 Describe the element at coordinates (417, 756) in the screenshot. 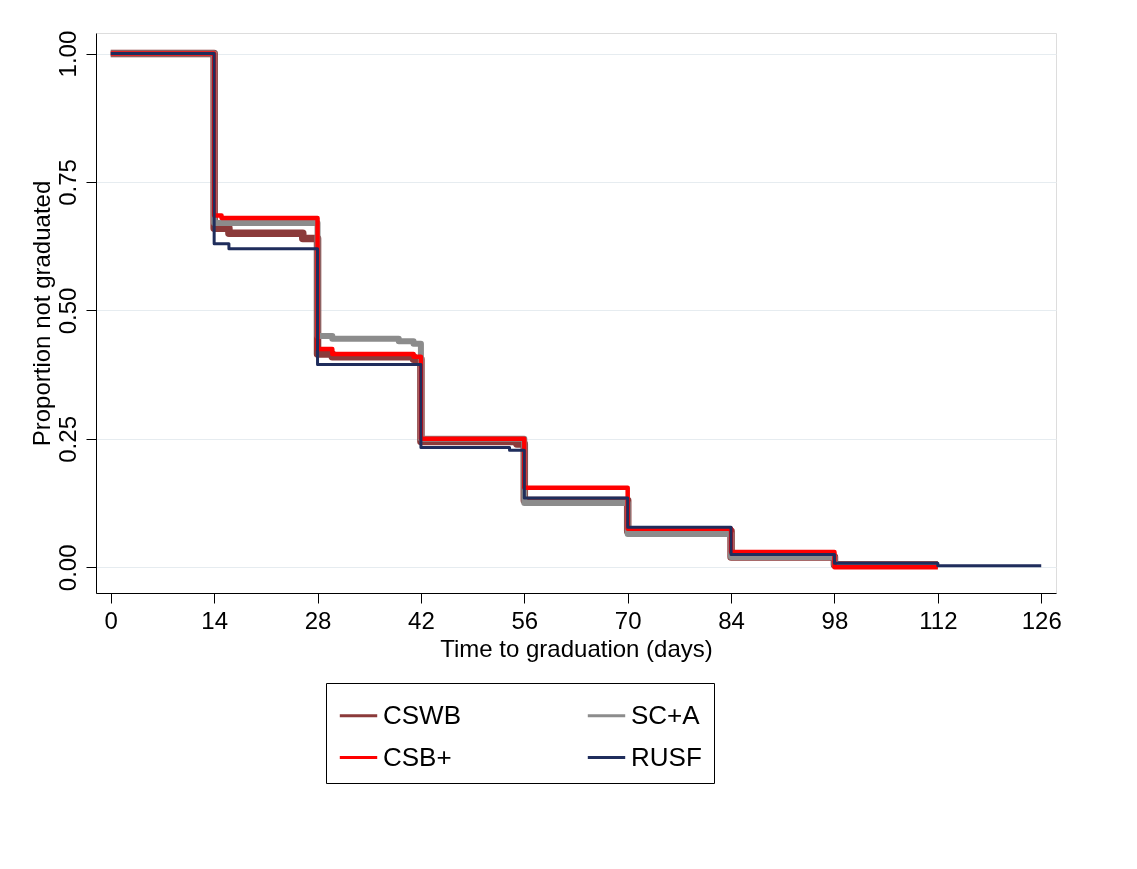

I see `legend-label: CSB+` at that location.